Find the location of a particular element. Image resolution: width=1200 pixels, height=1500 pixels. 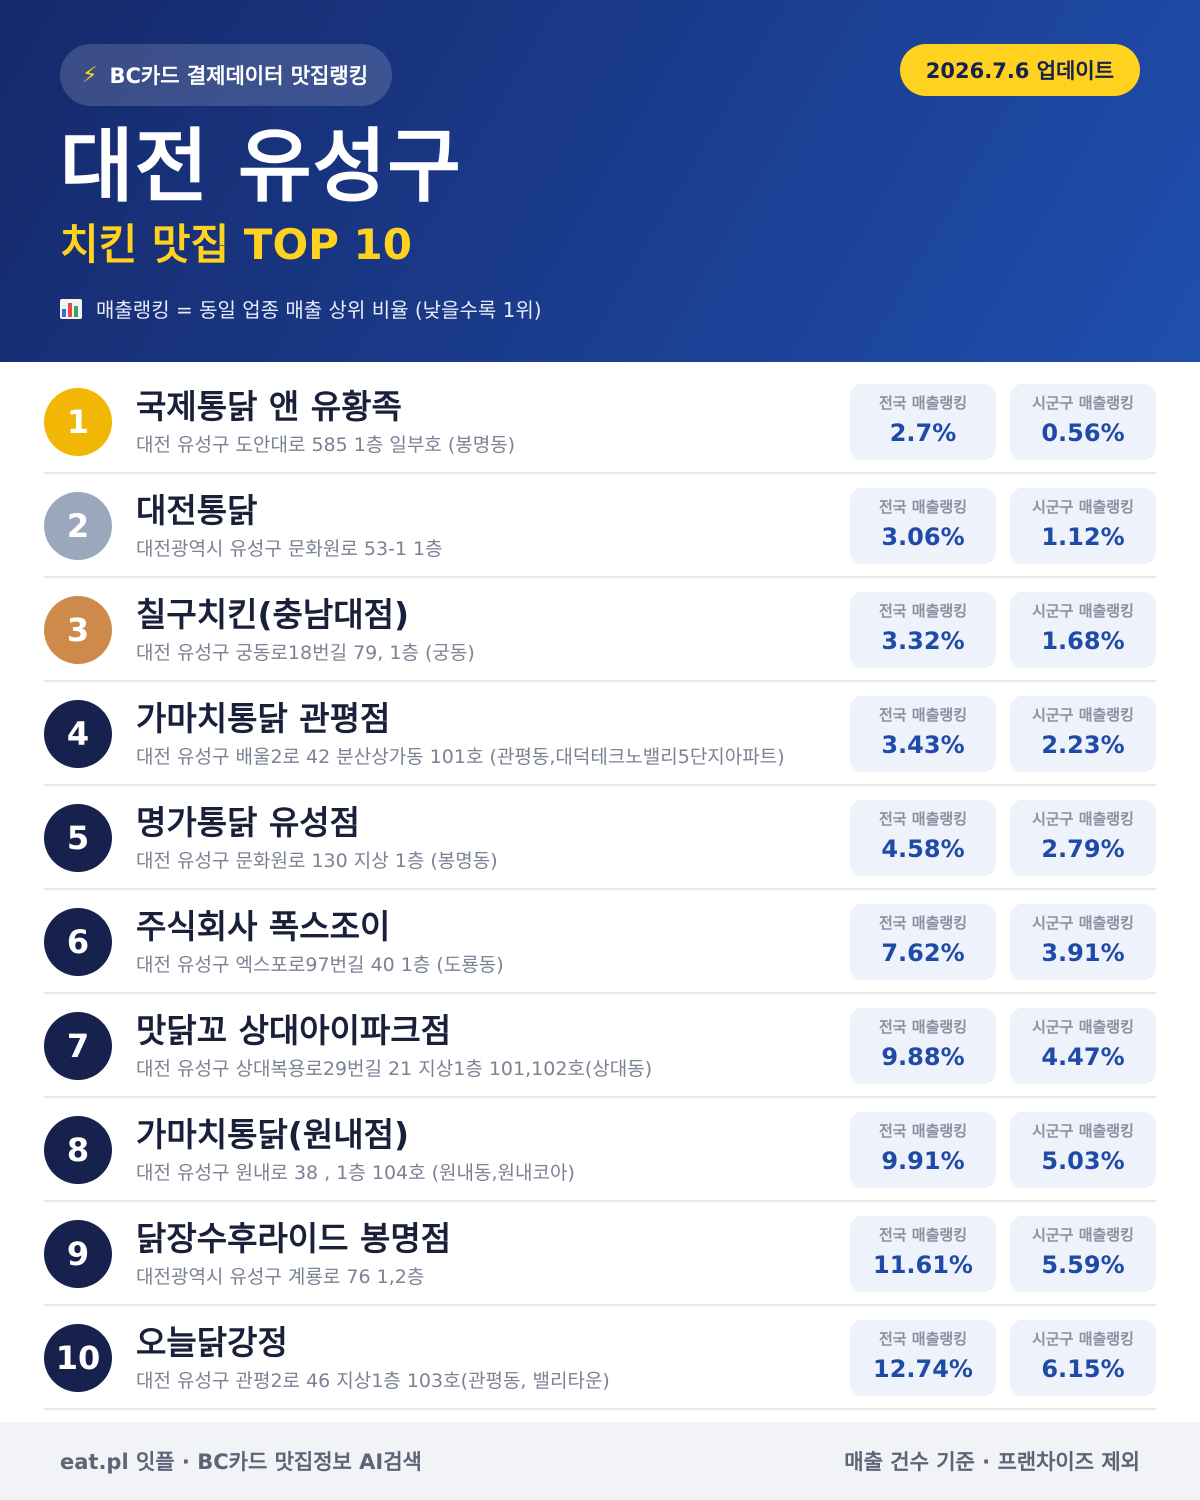

source-badge: ⚡ BC카드 결제데이터 맛집랭킹 is located at coordinates (226, 75).